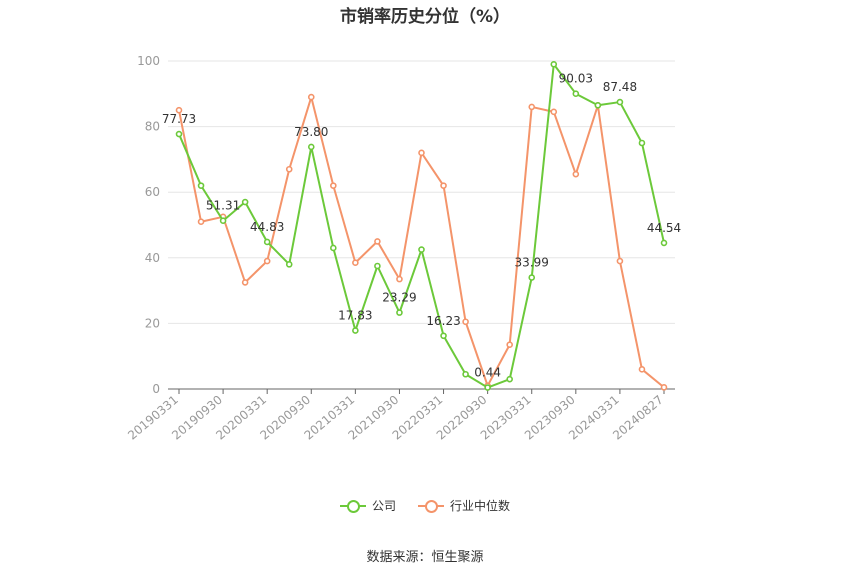 This screenshot has width=850, height=575. I want to click on data-label: 90.03, so click(576, 79).